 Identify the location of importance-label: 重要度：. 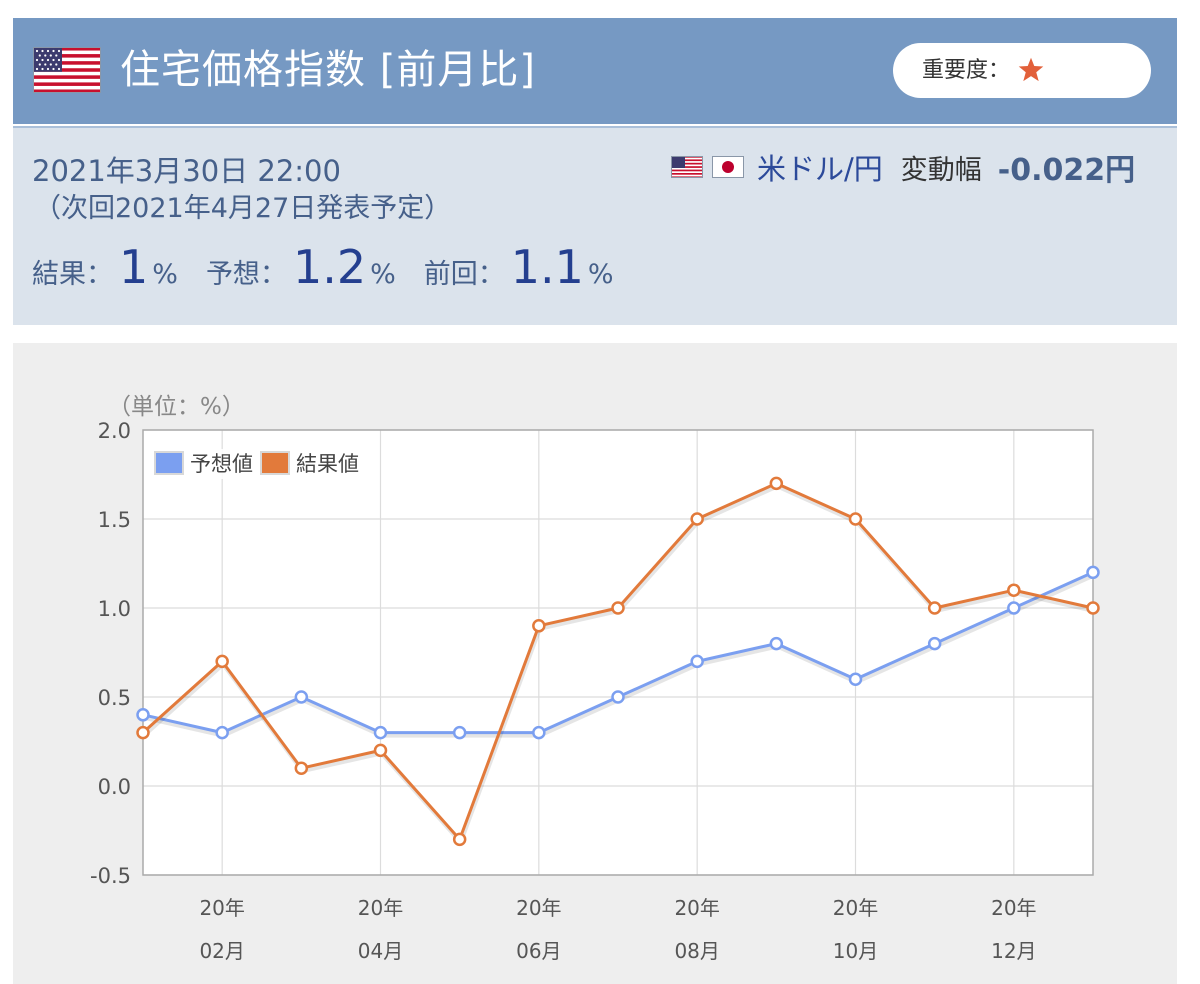
(966, 70).